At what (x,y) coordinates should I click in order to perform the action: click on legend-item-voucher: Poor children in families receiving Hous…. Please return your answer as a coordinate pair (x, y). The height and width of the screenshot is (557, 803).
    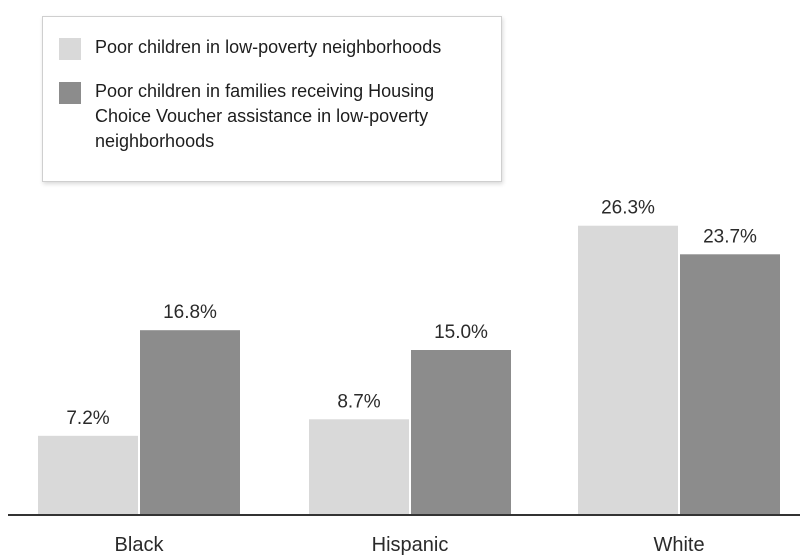
    Looking at the image, I should click on (267, 116).